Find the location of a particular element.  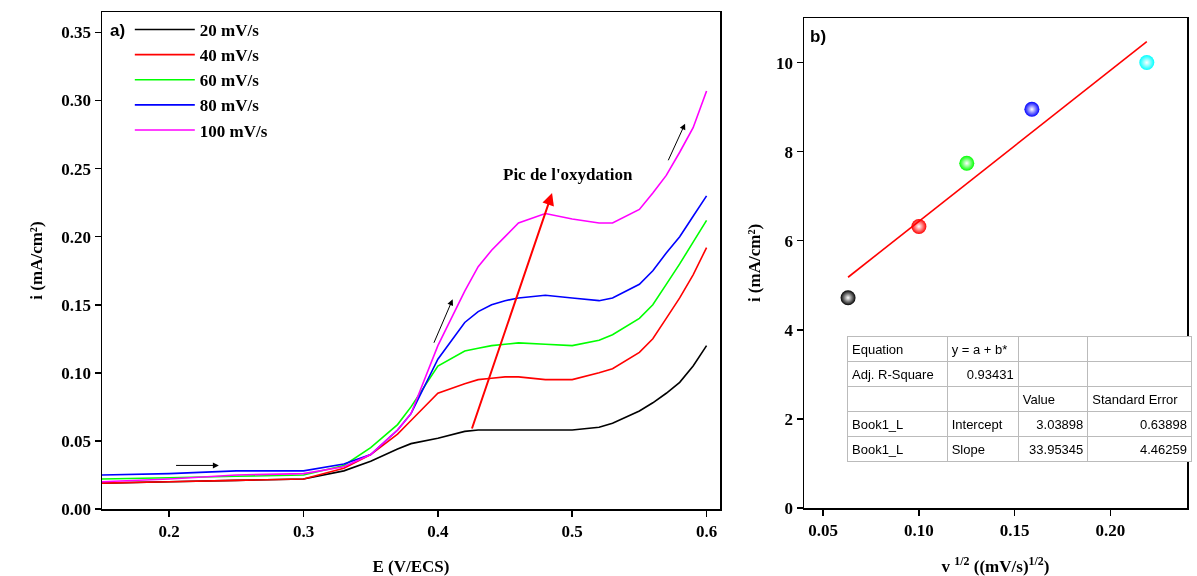

annotation: Pic de l'oxydation is located at coordinates (568, 174).